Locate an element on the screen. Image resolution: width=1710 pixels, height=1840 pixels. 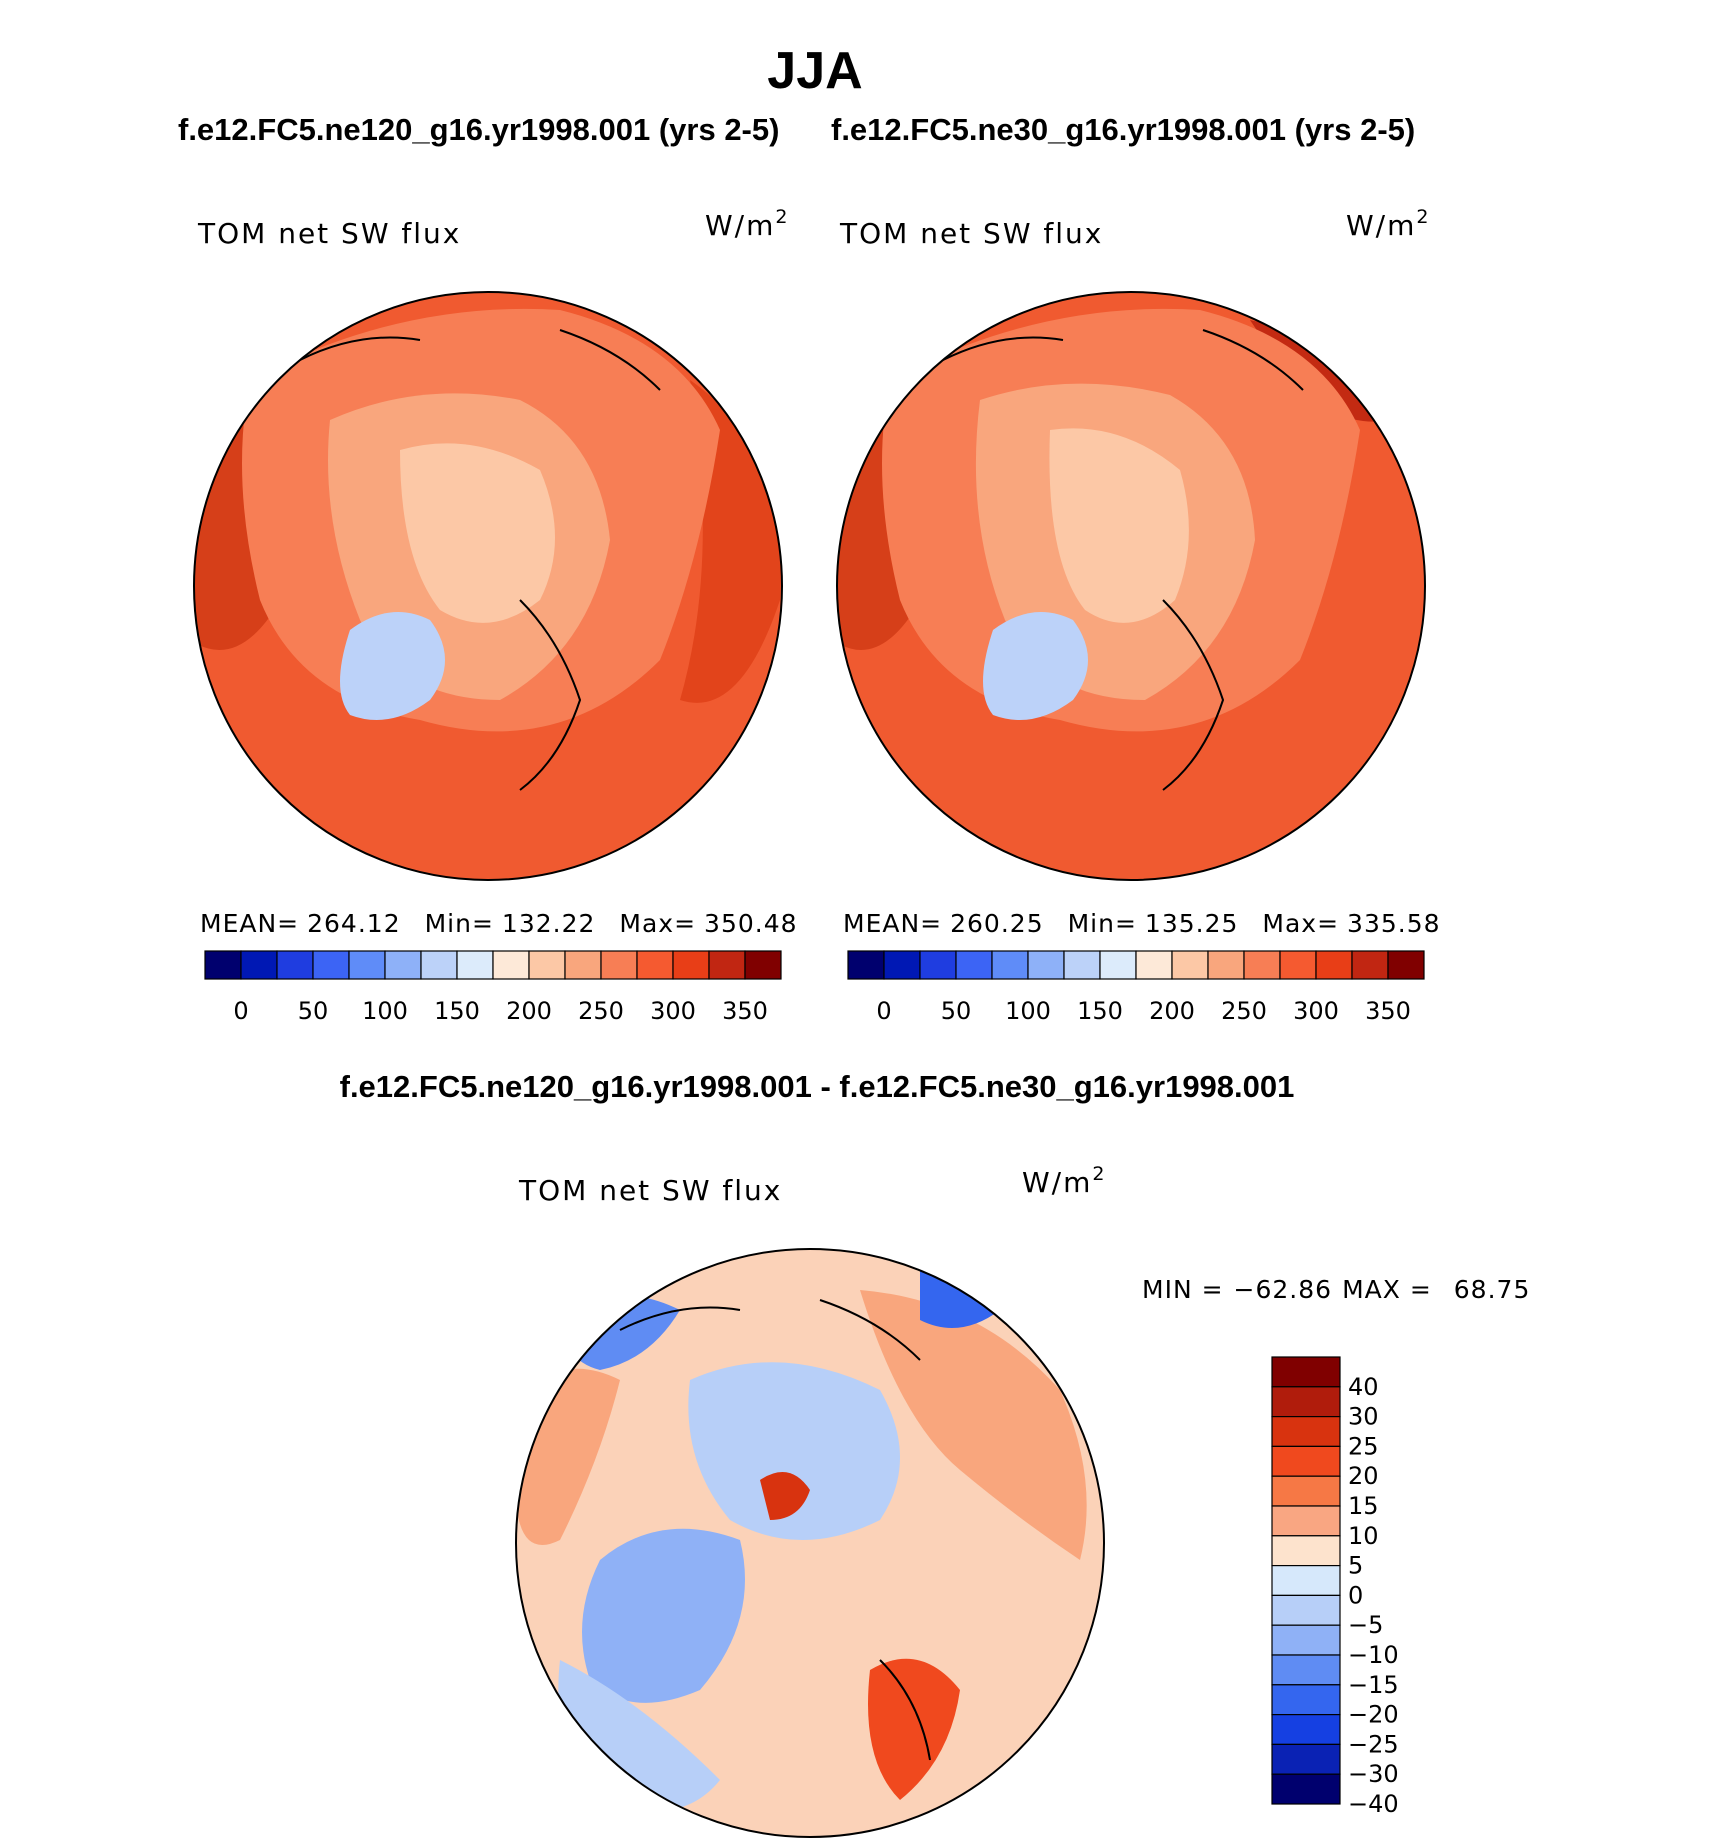
colorbar-tick-label: −15 is located at coordinates (1373, 1685).